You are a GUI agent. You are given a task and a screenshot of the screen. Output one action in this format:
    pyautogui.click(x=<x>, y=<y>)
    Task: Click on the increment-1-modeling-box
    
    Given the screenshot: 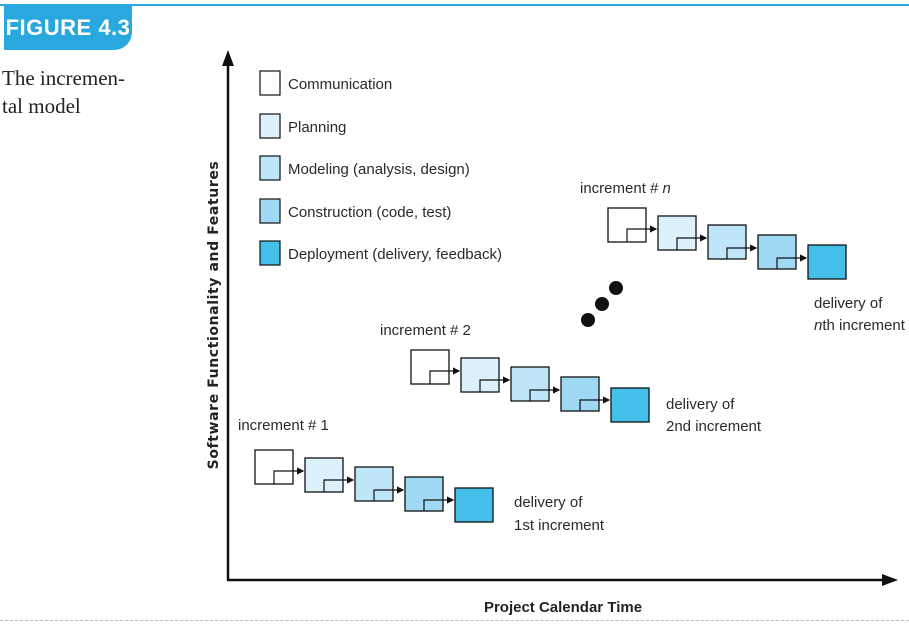 What is the action you would take?
    pyautogui.click(x=374, y=484)
    